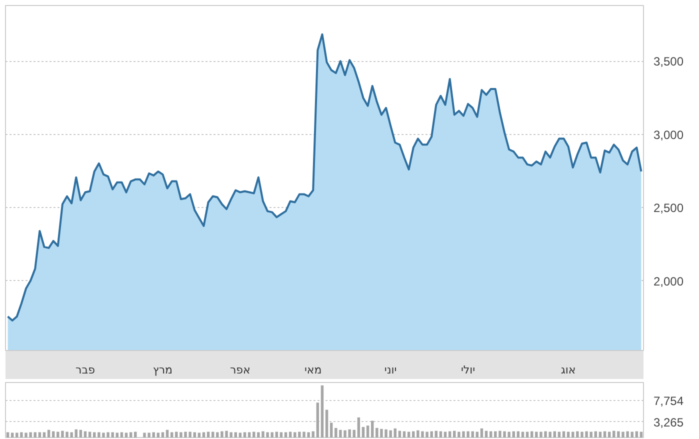 The width and height of the screenshot is (699, 439). I want to click on x-tick-label: אפר, so click(240, 370).